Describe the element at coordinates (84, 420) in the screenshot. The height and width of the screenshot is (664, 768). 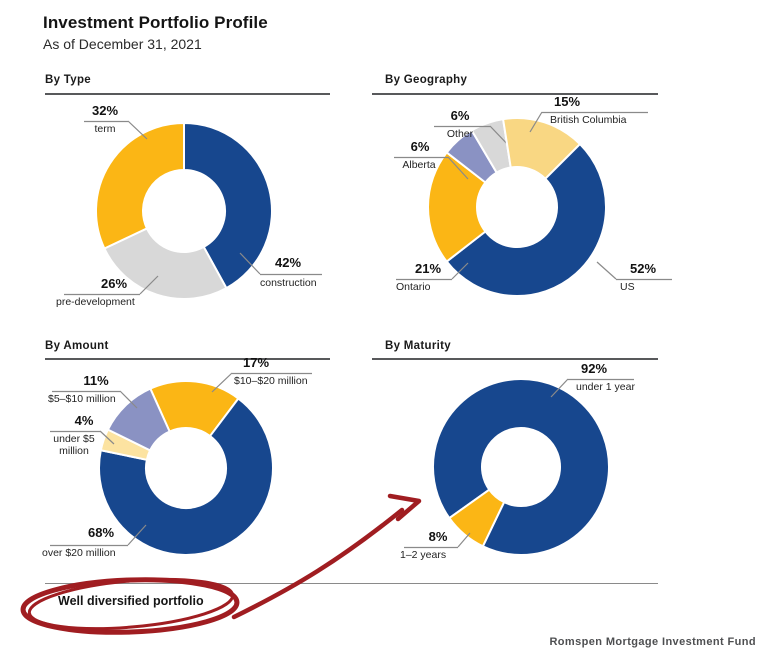
I see `slice-percent-label: 4%` at that location.